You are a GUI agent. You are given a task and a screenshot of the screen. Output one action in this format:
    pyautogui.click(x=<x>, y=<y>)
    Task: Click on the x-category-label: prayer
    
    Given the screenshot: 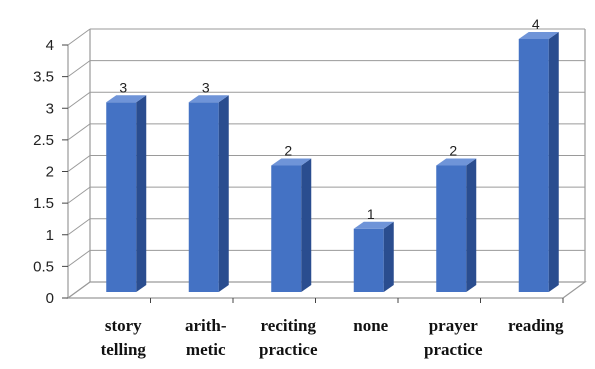 What is the action you would take?
    pyautogui.click(x=454, y=325)
    